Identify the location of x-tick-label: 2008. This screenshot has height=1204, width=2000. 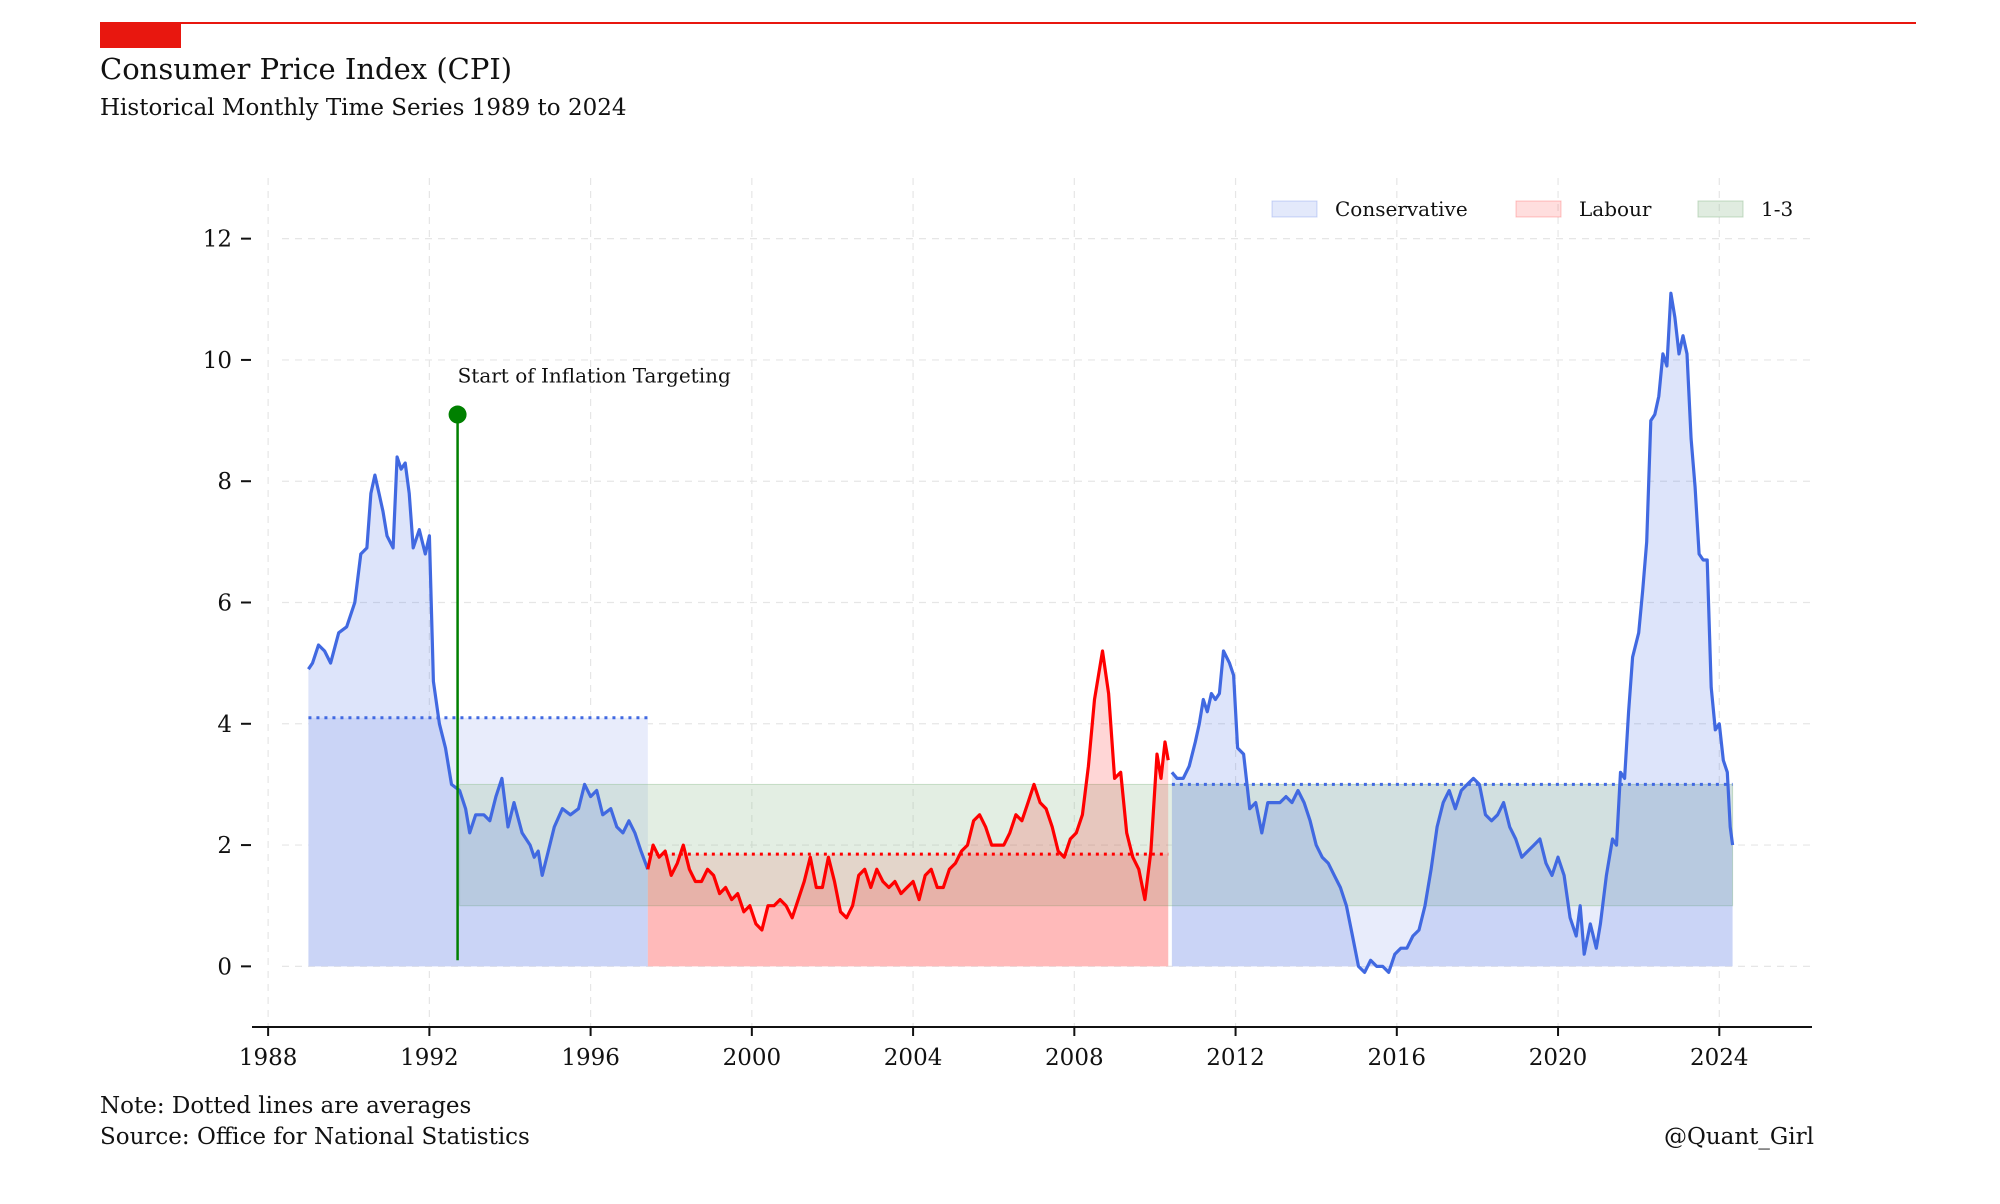
(1074, 1058).